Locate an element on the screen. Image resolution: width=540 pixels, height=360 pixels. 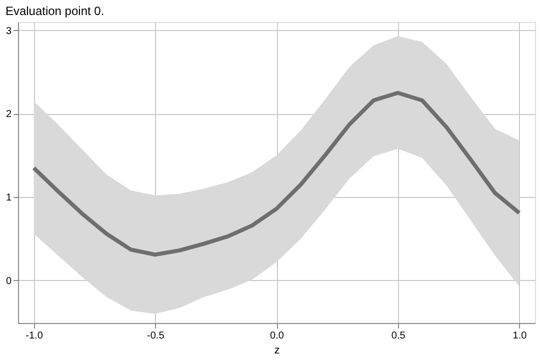
x-tick-label: 1.0 is located at coordinates (520, 336).